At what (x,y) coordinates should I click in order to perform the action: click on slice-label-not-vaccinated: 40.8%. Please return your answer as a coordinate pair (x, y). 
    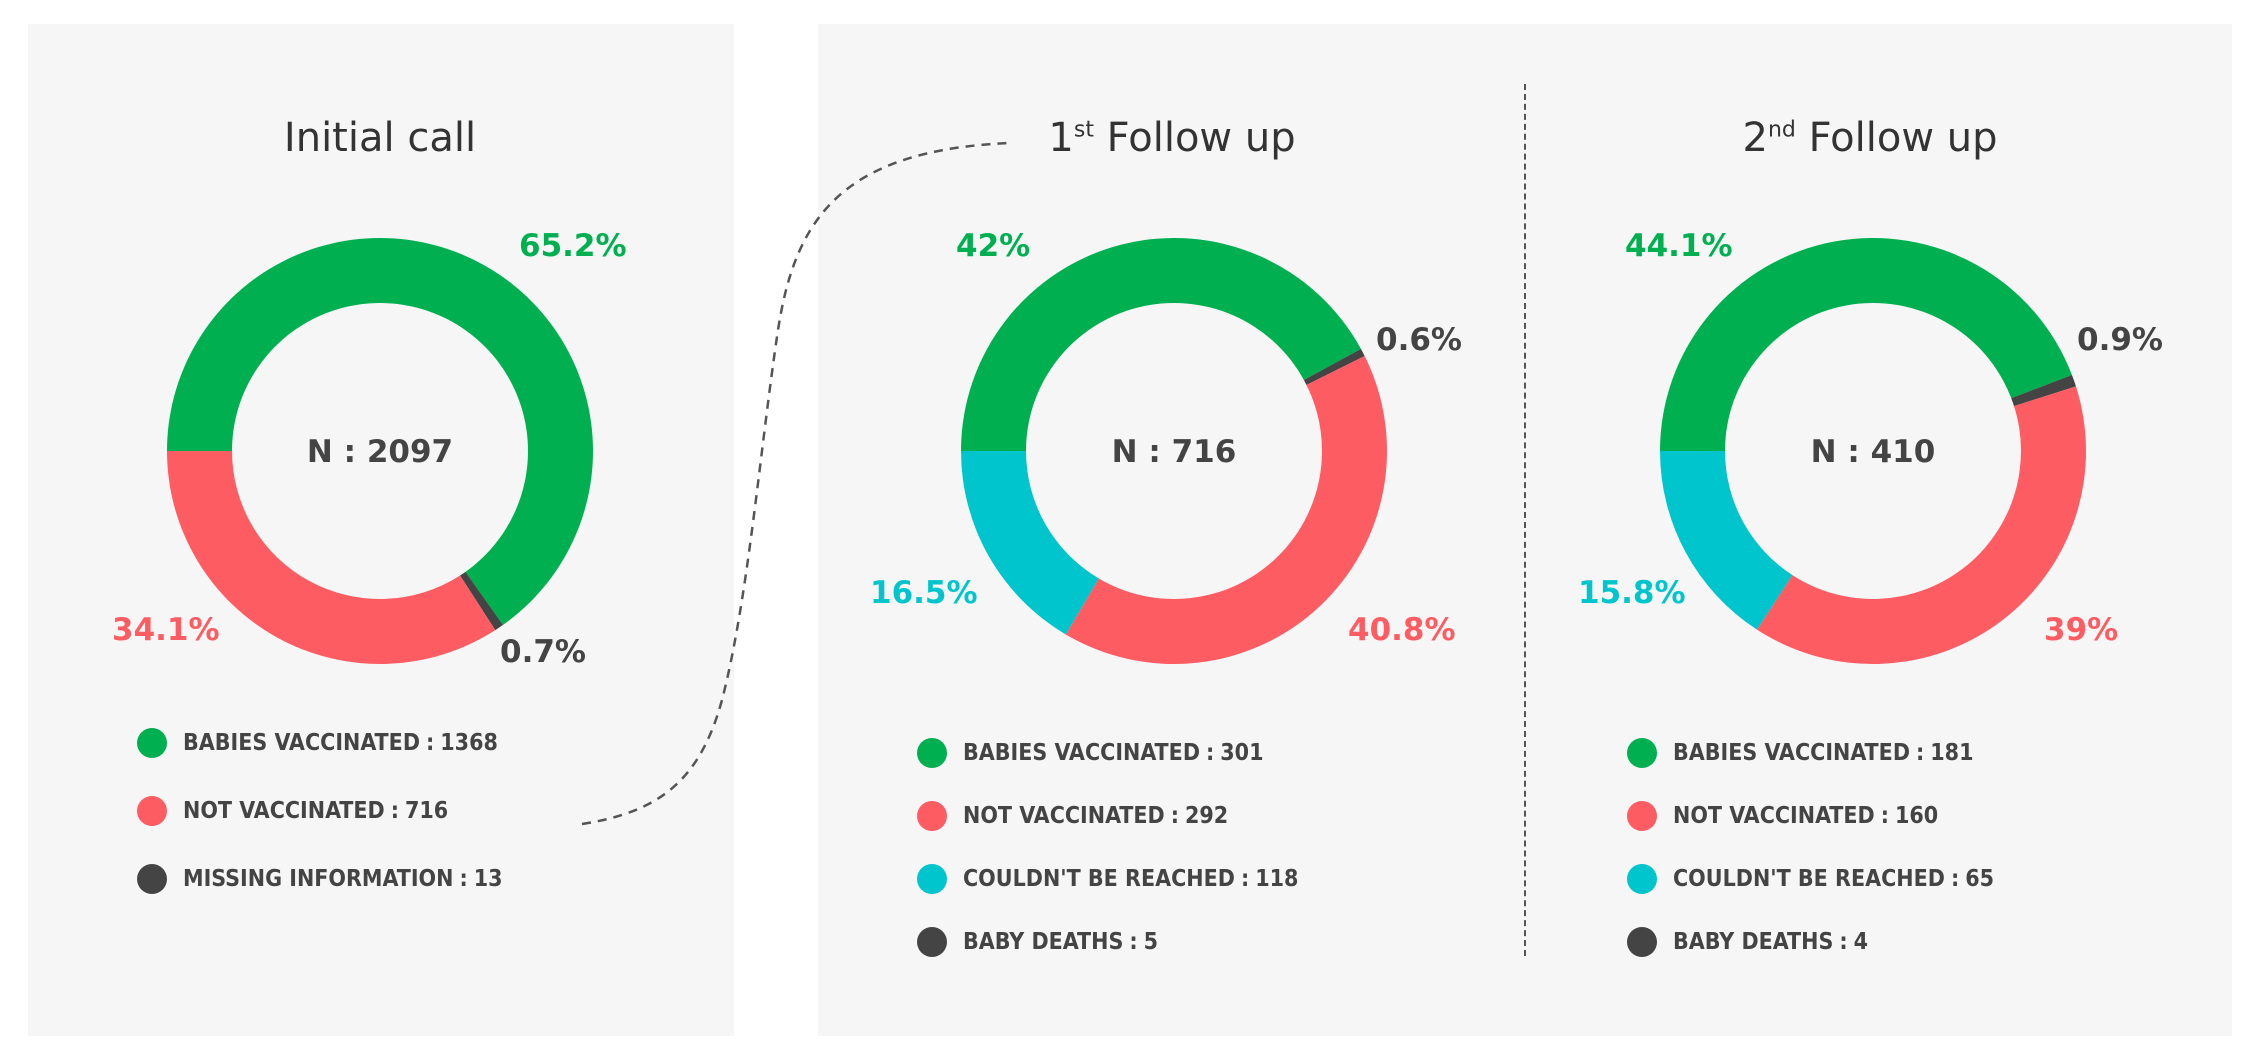
    Looking at the image, I should click on (1402, 630).